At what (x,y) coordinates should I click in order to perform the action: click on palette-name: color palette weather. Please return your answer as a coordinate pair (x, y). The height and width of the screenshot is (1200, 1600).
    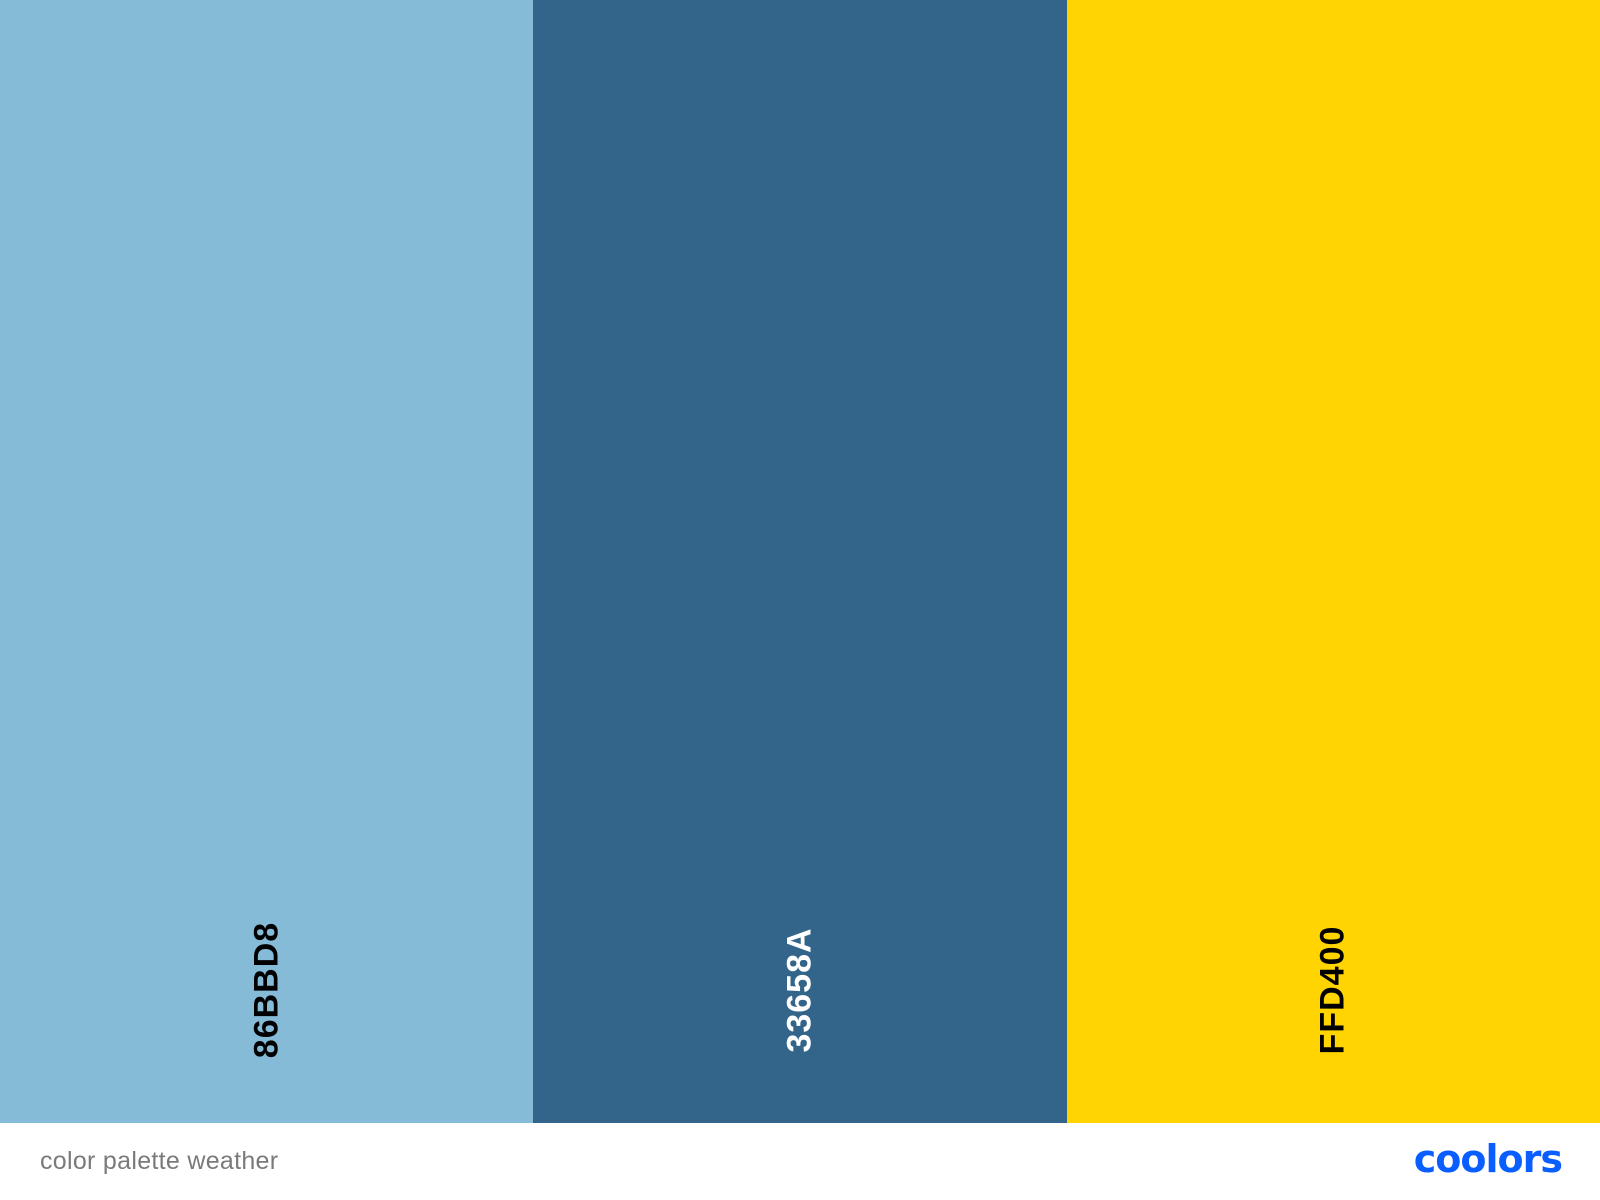
    Looking at the image, I should click on (159, 1161).